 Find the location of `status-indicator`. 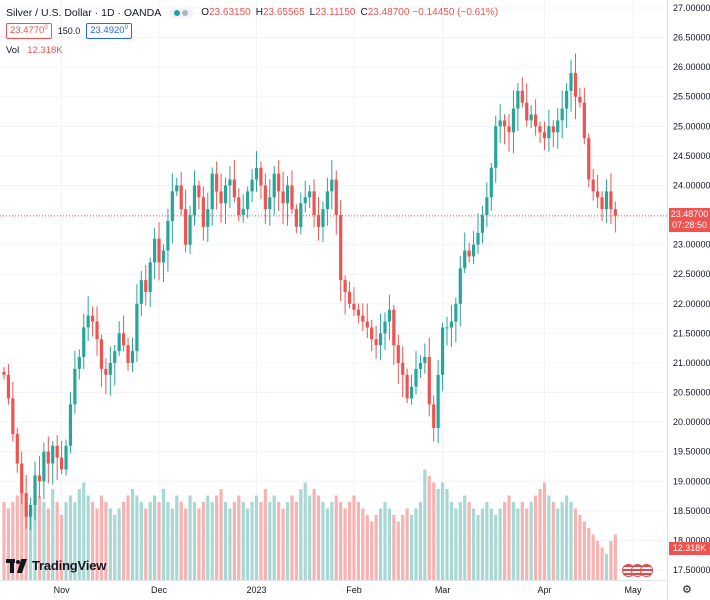

status-indicator is located at coordinates (181, 12).